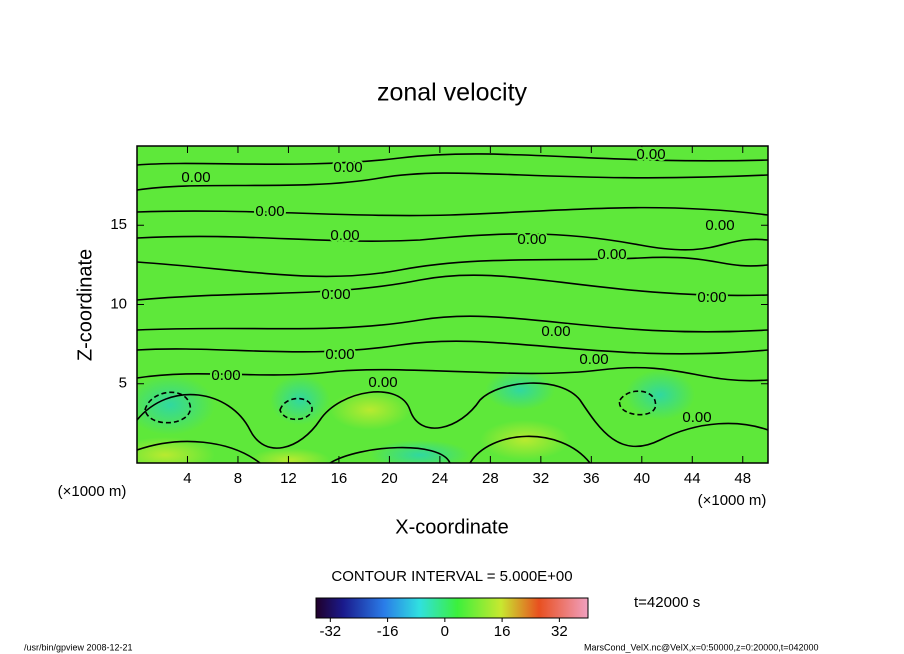  Describe the element at coordinates (288, 478) in the screenshot. I see `x-tick-label: 12` at that location.